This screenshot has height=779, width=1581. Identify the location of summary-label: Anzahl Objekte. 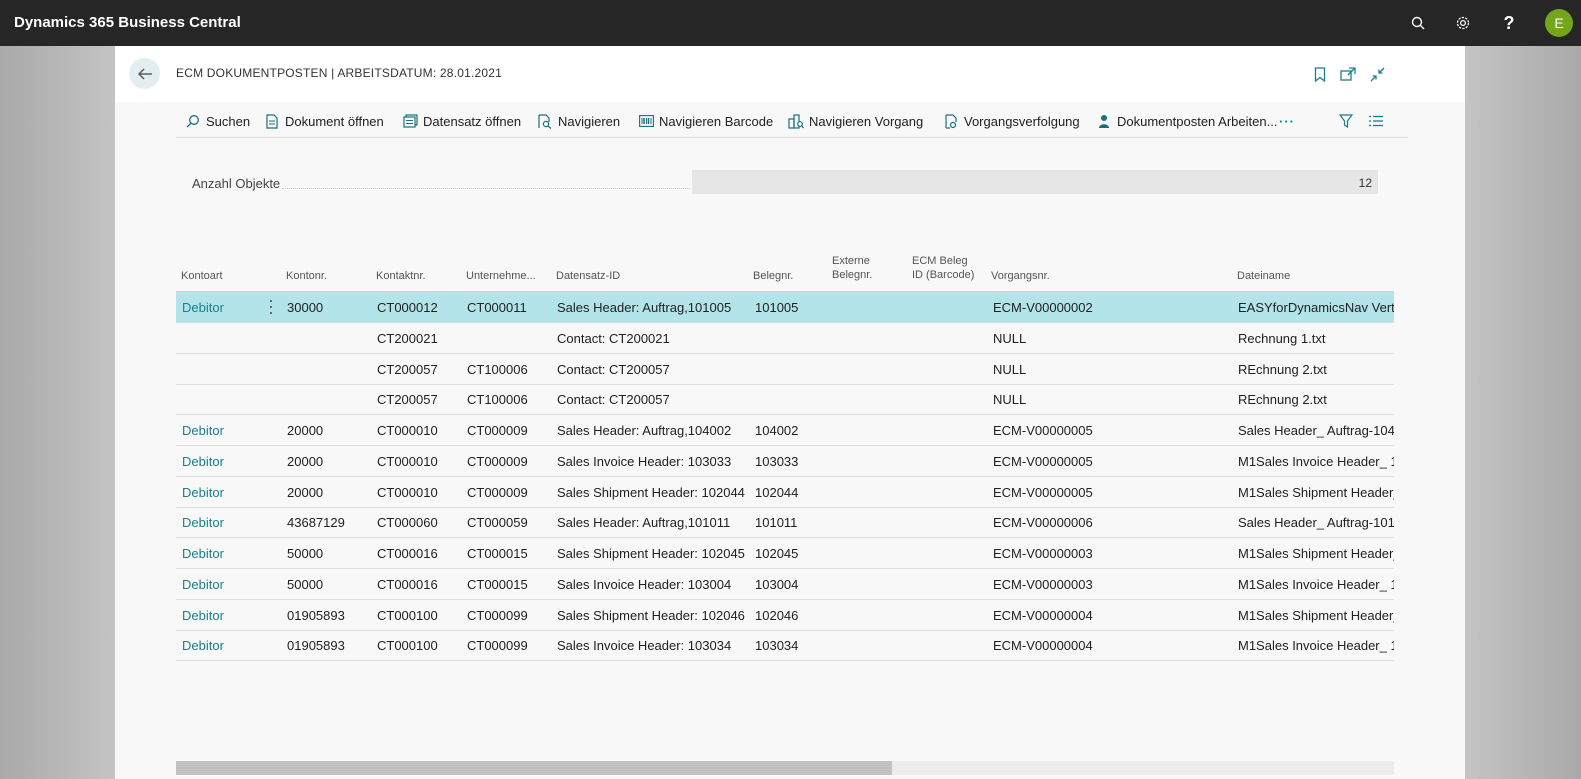
(236, 183).